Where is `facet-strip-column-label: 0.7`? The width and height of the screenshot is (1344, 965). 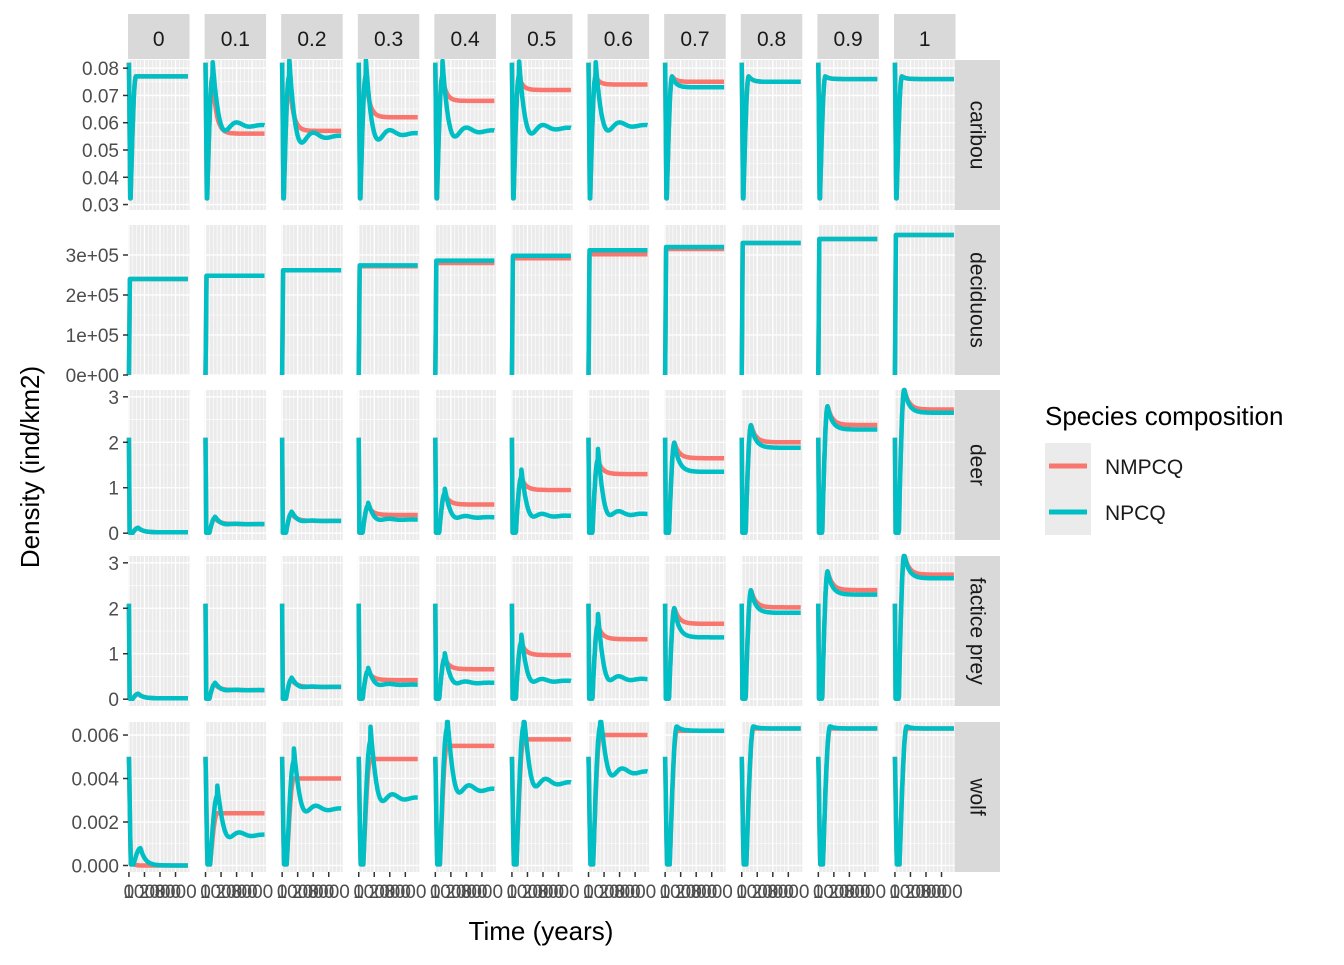 facet-strip-column-label: 0.7 is located at coordinates (694, 39).